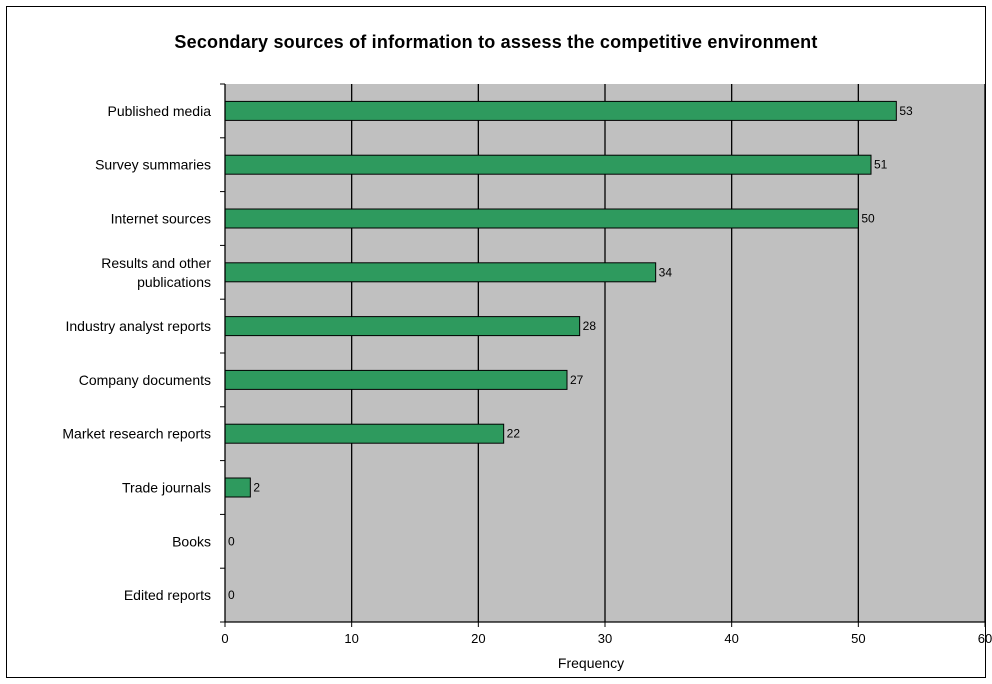 The image size is (992, 684). Describe the element at coordinates (590, 326) in the screenshot. I see `value-label: 28` at that location.